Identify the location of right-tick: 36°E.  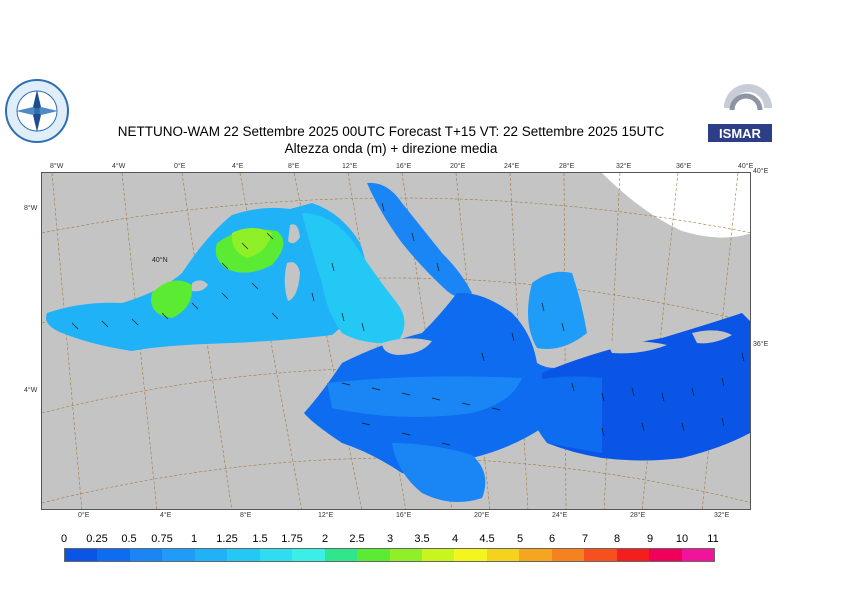
(761, 344).